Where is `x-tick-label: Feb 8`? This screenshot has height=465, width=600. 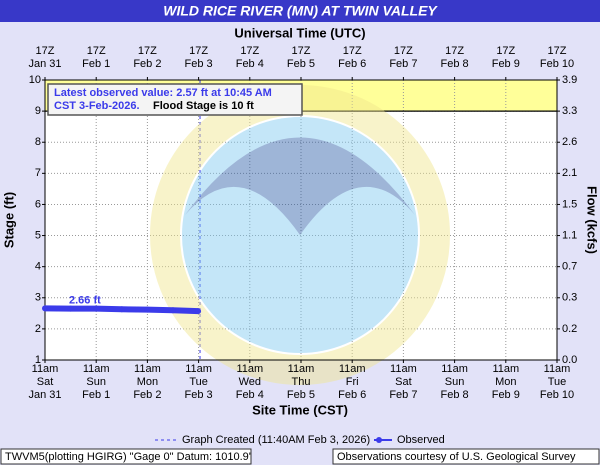
x-tick-label: Feb 8 is located at coordinates (455, 395).